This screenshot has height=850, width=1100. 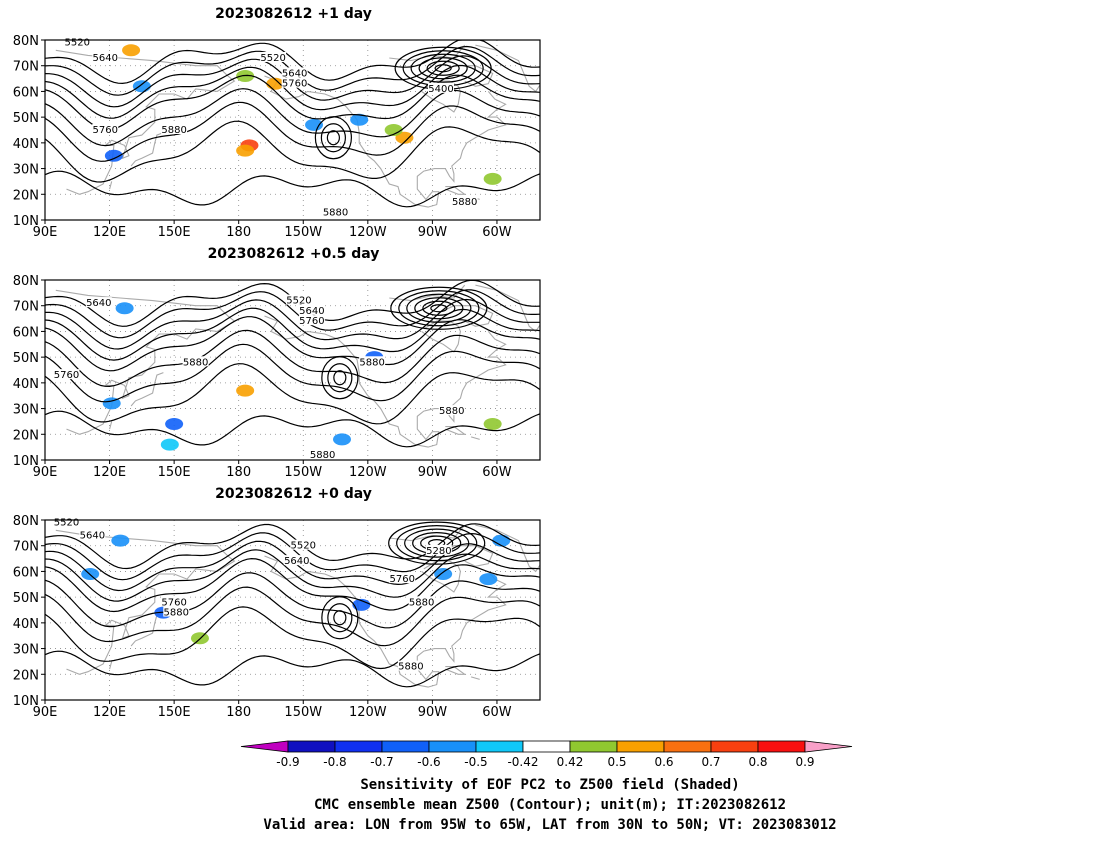 I want to click on lon-tick-label: 90W, so click(x=433, y=472).